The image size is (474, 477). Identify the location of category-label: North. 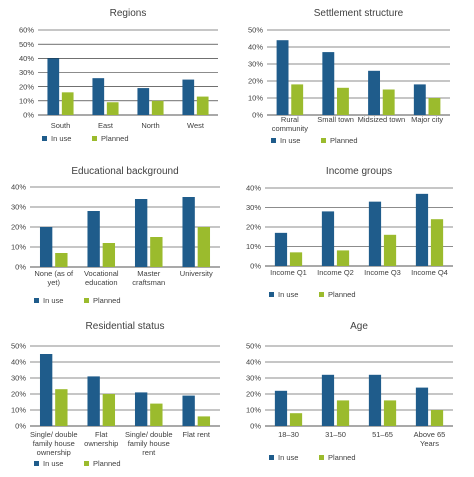
(150, 125).